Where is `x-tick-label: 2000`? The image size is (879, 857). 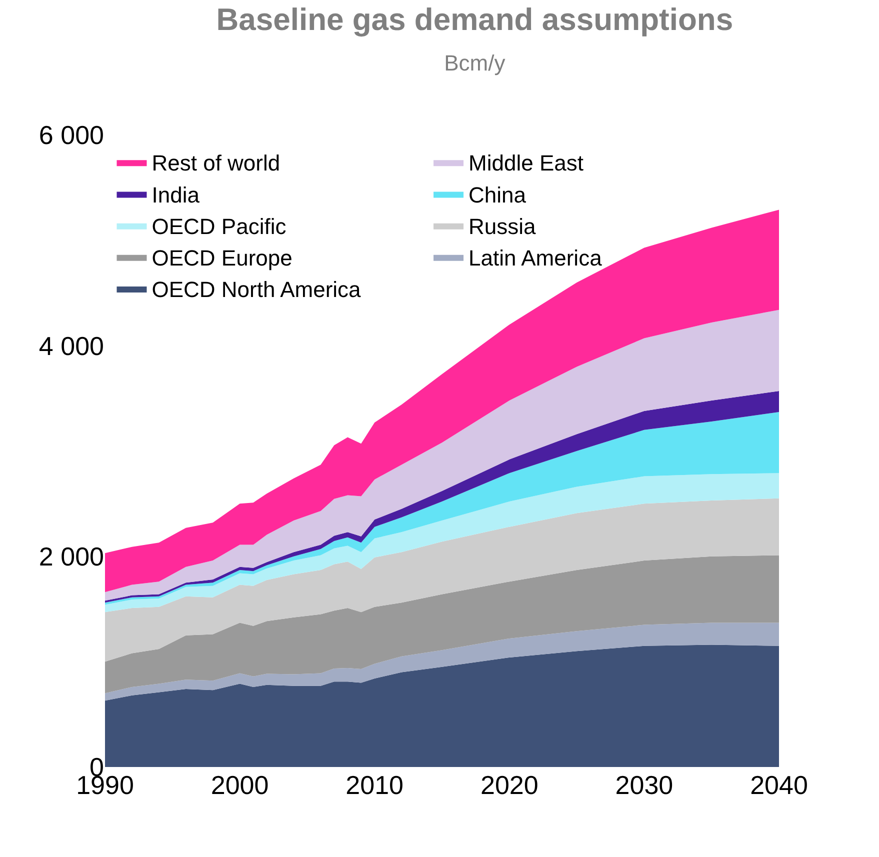 x-tick-label: 2000 is located at coordinates (239, 785).